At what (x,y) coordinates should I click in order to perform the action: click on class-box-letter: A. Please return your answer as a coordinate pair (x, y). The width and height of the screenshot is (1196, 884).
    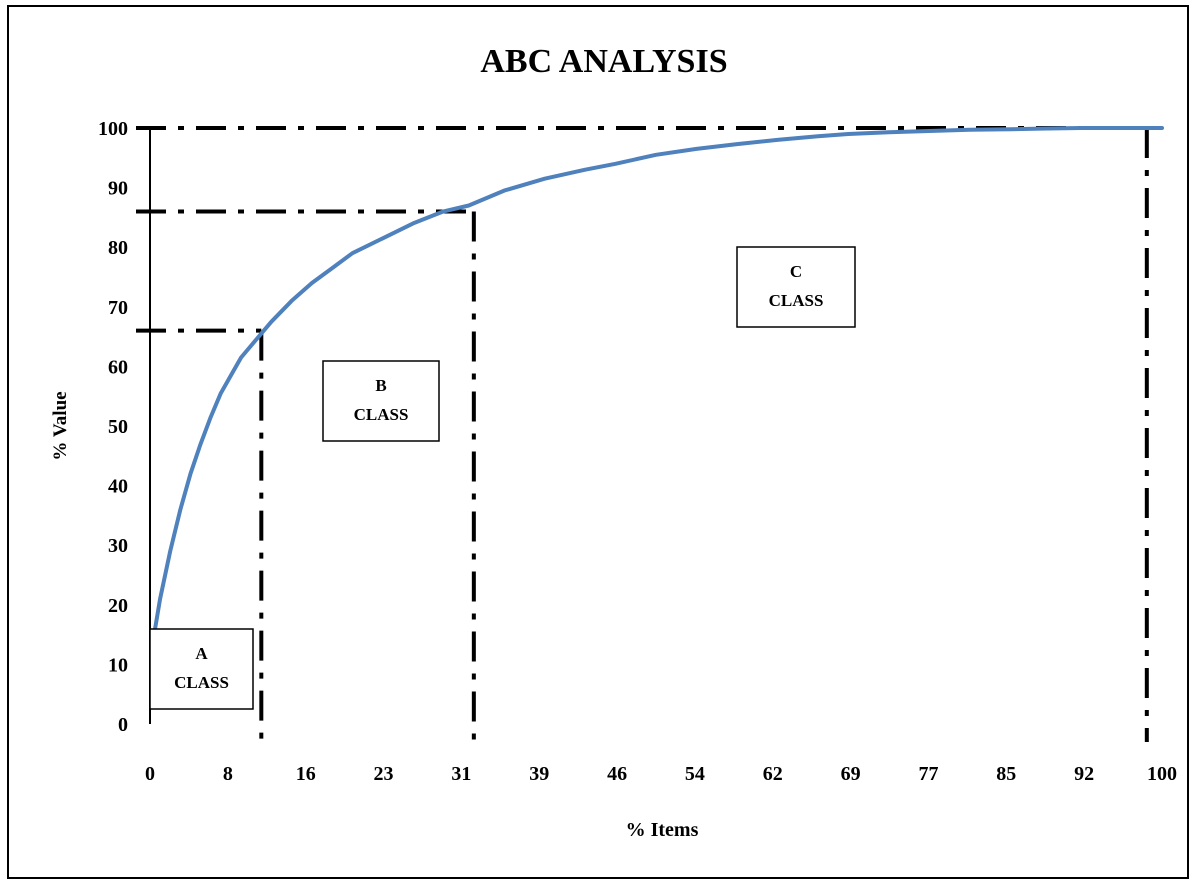
    Looking at the image, I should click on (201, 653).